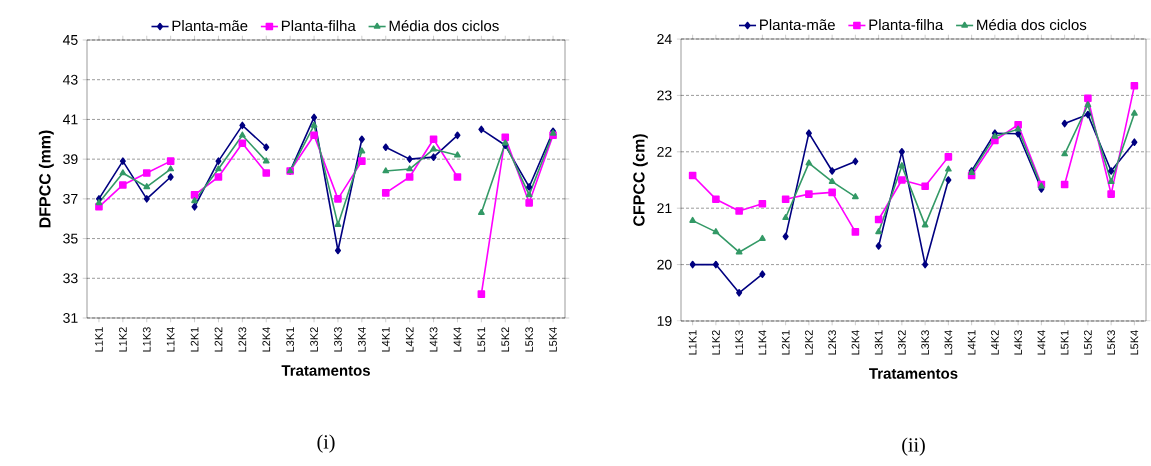  Describe the element at coordinates (913, 446) in the screenshot. I see `text: (ii)` at that location.